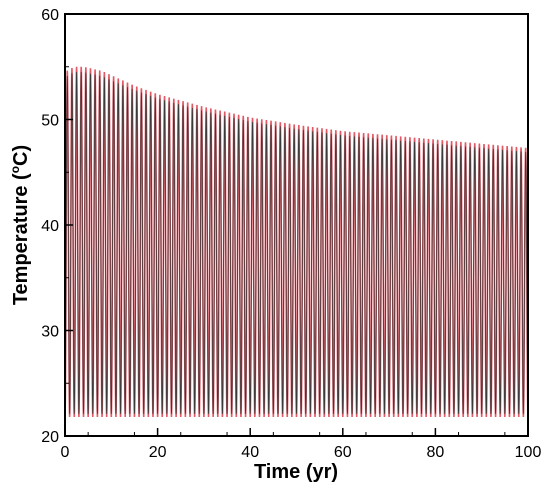  I want to click on x-tick-label: 40, so click(250, 452).